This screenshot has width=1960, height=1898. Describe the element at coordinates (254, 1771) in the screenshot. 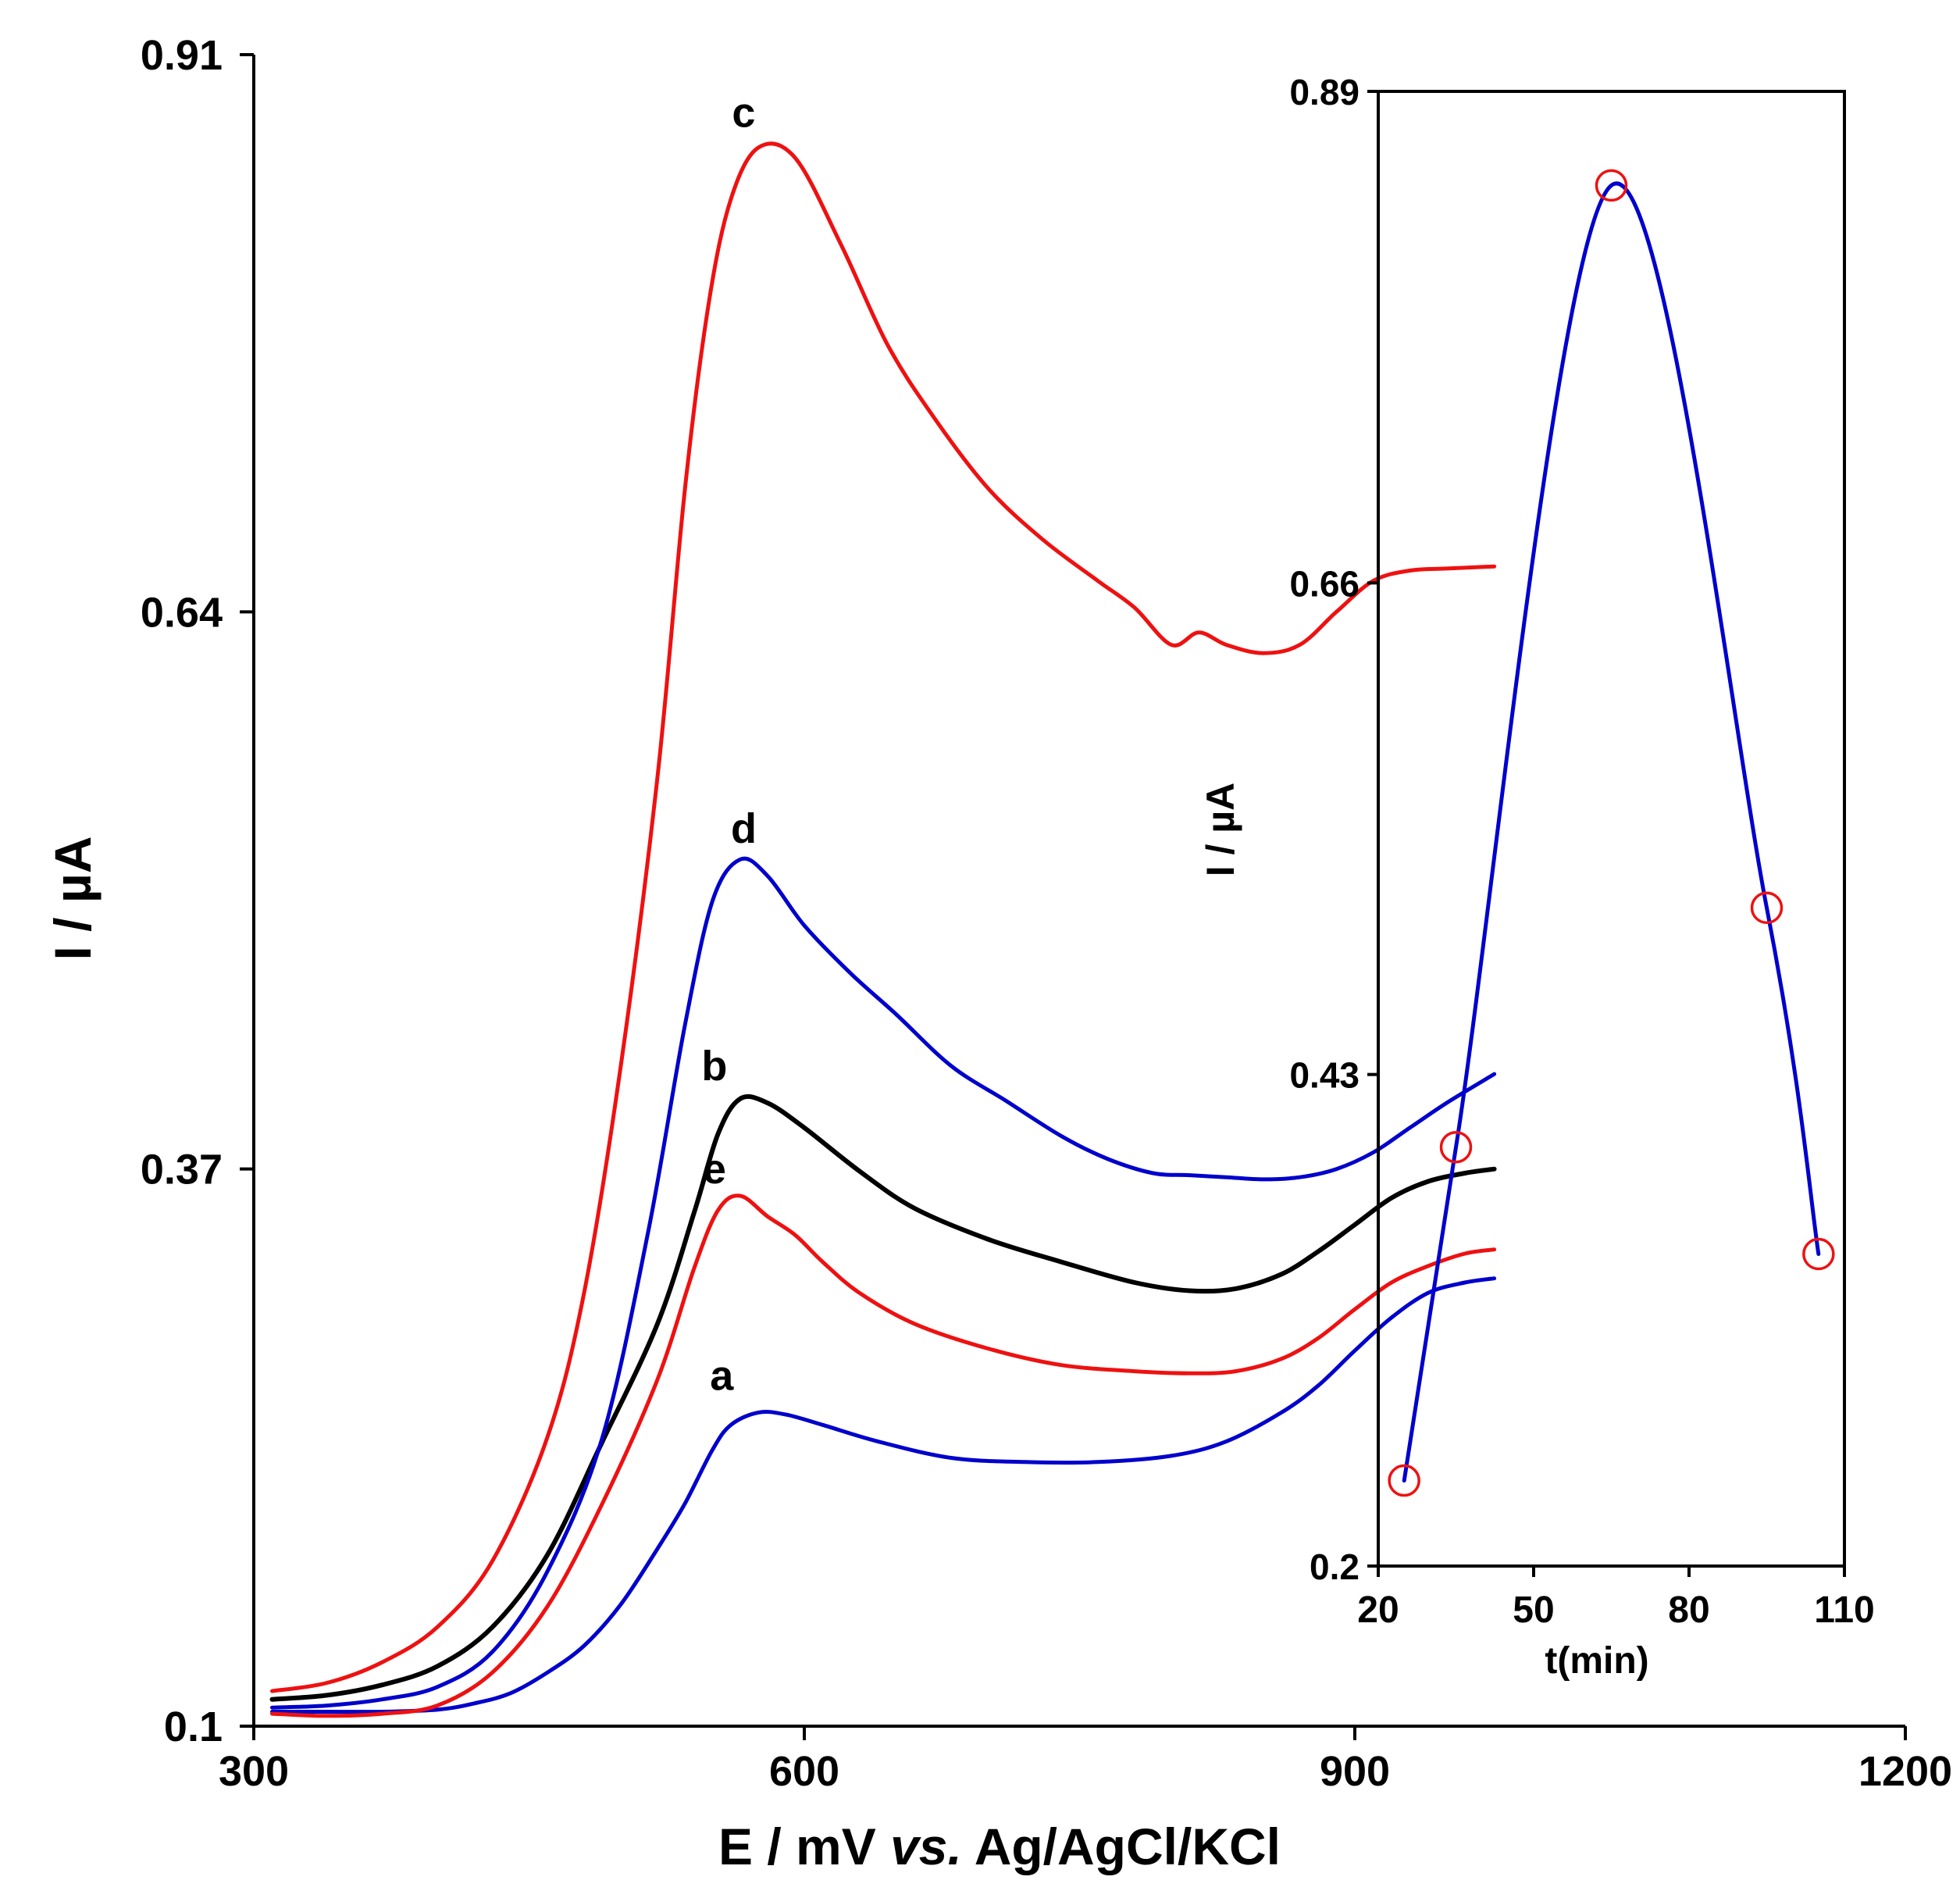

I see `main-x-tick-label: 300` at that location.